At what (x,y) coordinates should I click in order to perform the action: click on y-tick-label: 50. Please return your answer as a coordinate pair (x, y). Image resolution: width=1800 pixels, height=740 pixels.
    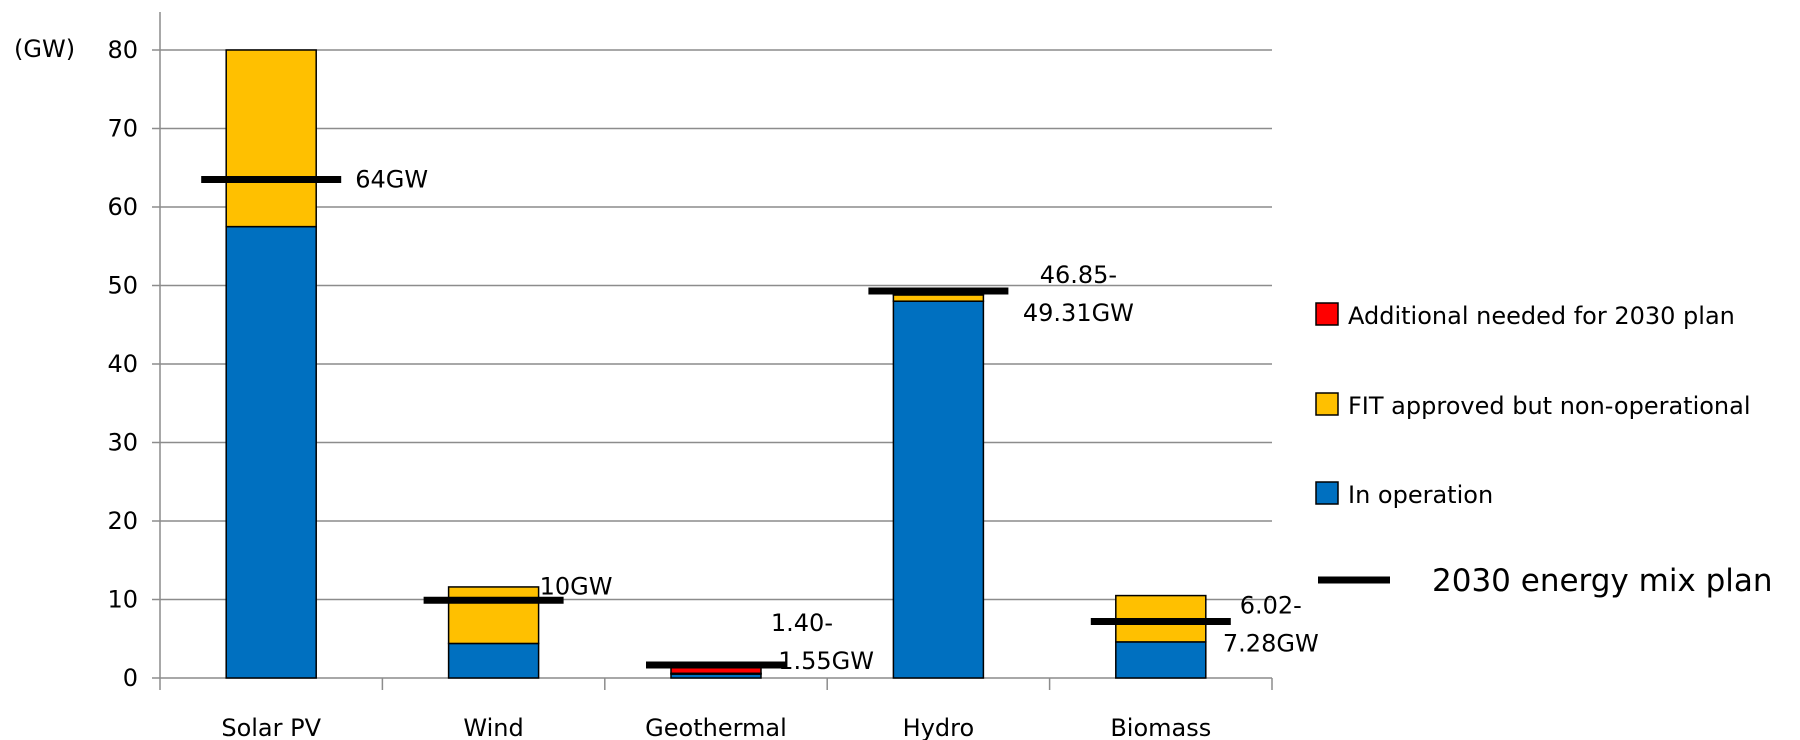
    Looking at the image, I should click on (122, 286).